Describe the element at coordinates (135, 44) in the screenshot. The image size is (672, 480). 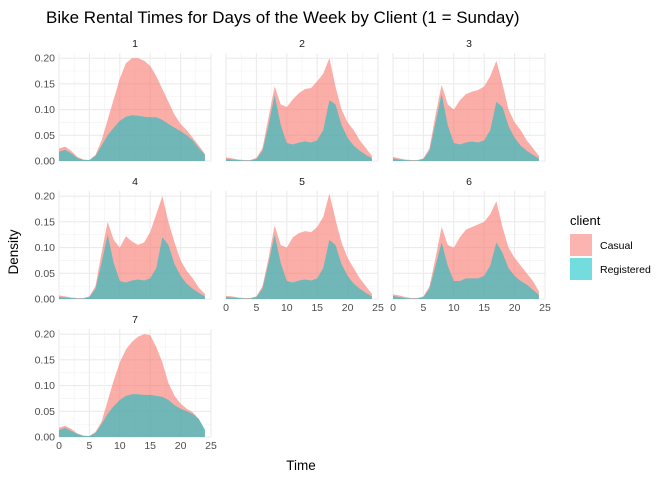
I see `facet-strip-label: 1` at that location.